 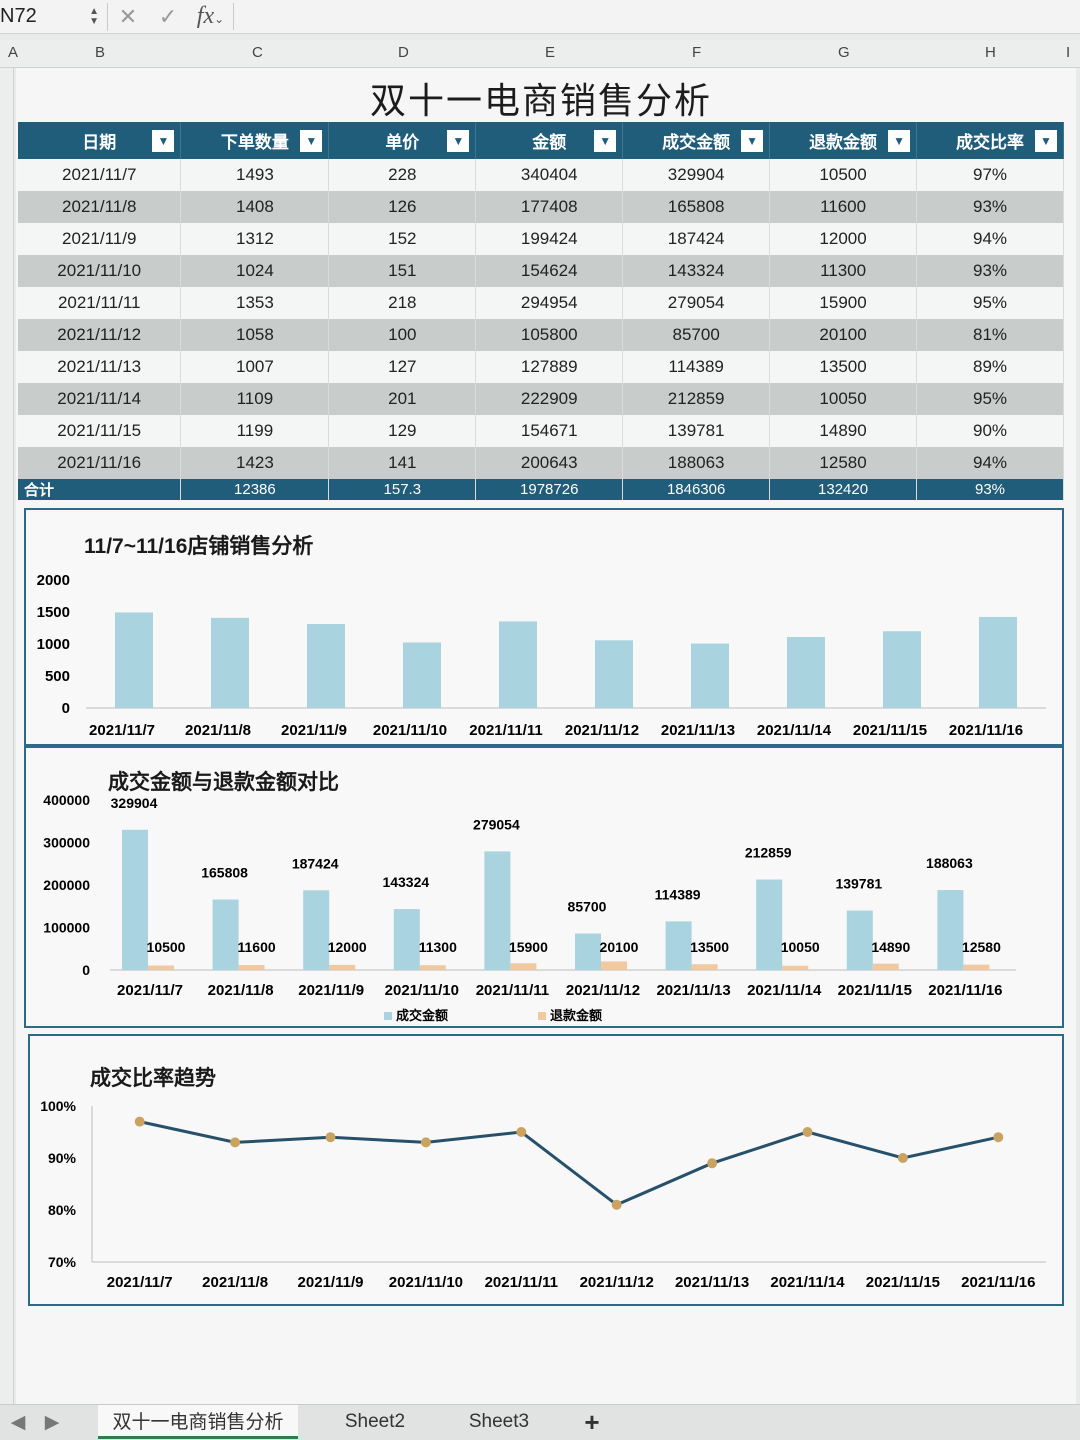 I want to click on table-cell: 1199, so click(x=255, y=431).